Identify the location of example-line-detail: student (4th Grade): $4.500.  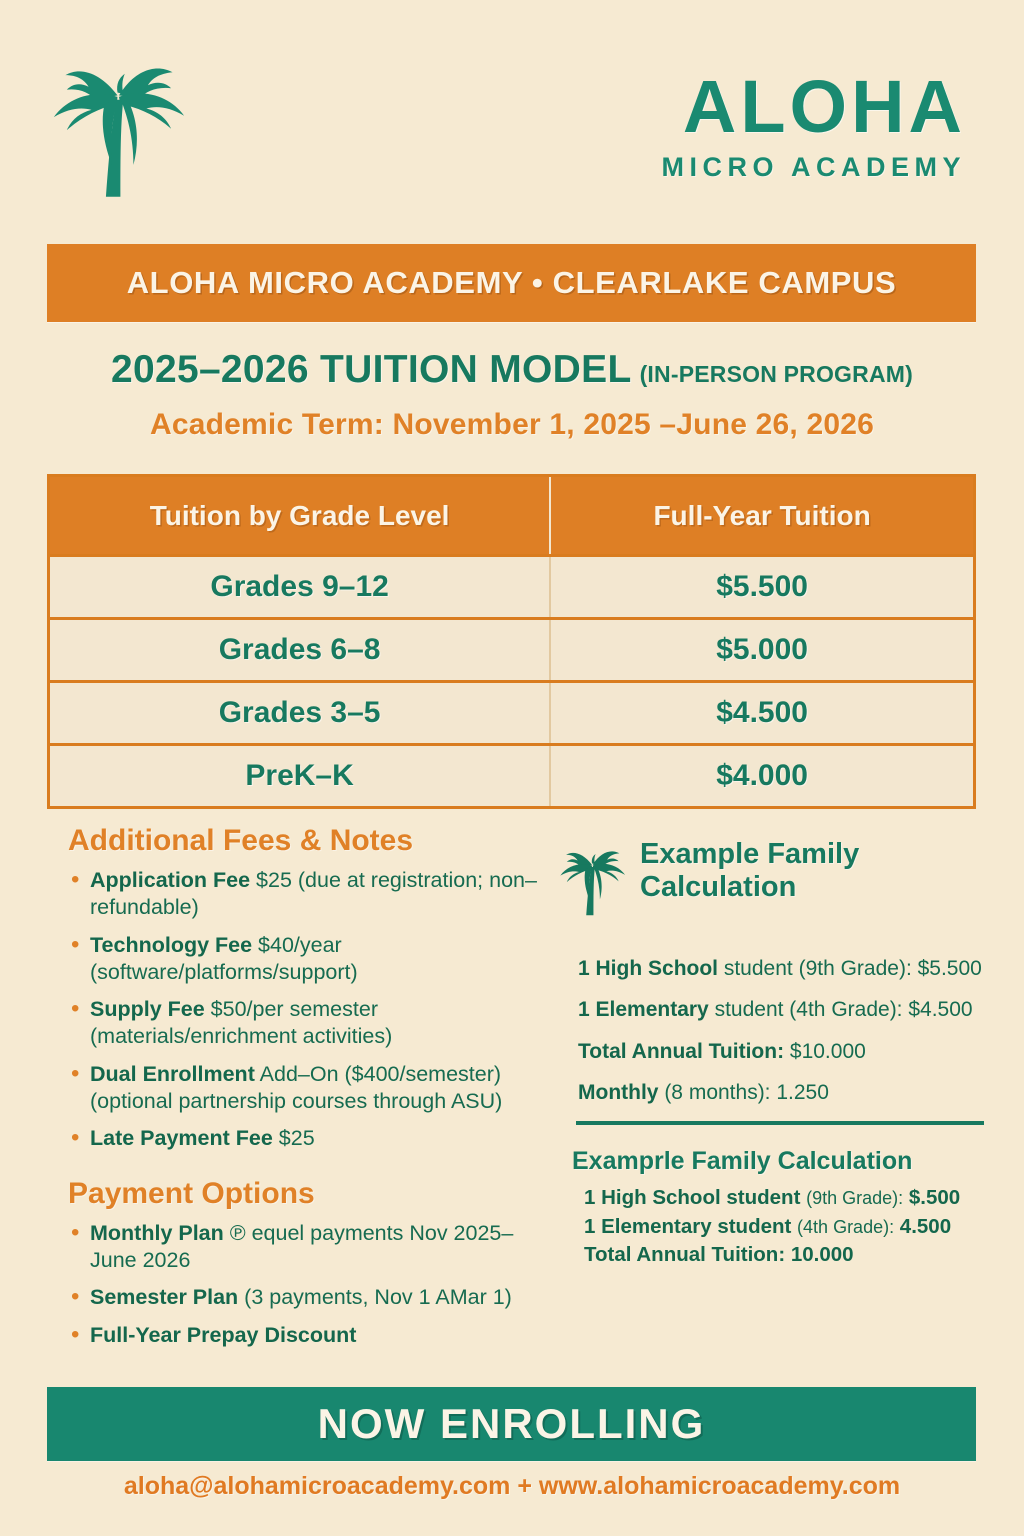
(840, 1010).